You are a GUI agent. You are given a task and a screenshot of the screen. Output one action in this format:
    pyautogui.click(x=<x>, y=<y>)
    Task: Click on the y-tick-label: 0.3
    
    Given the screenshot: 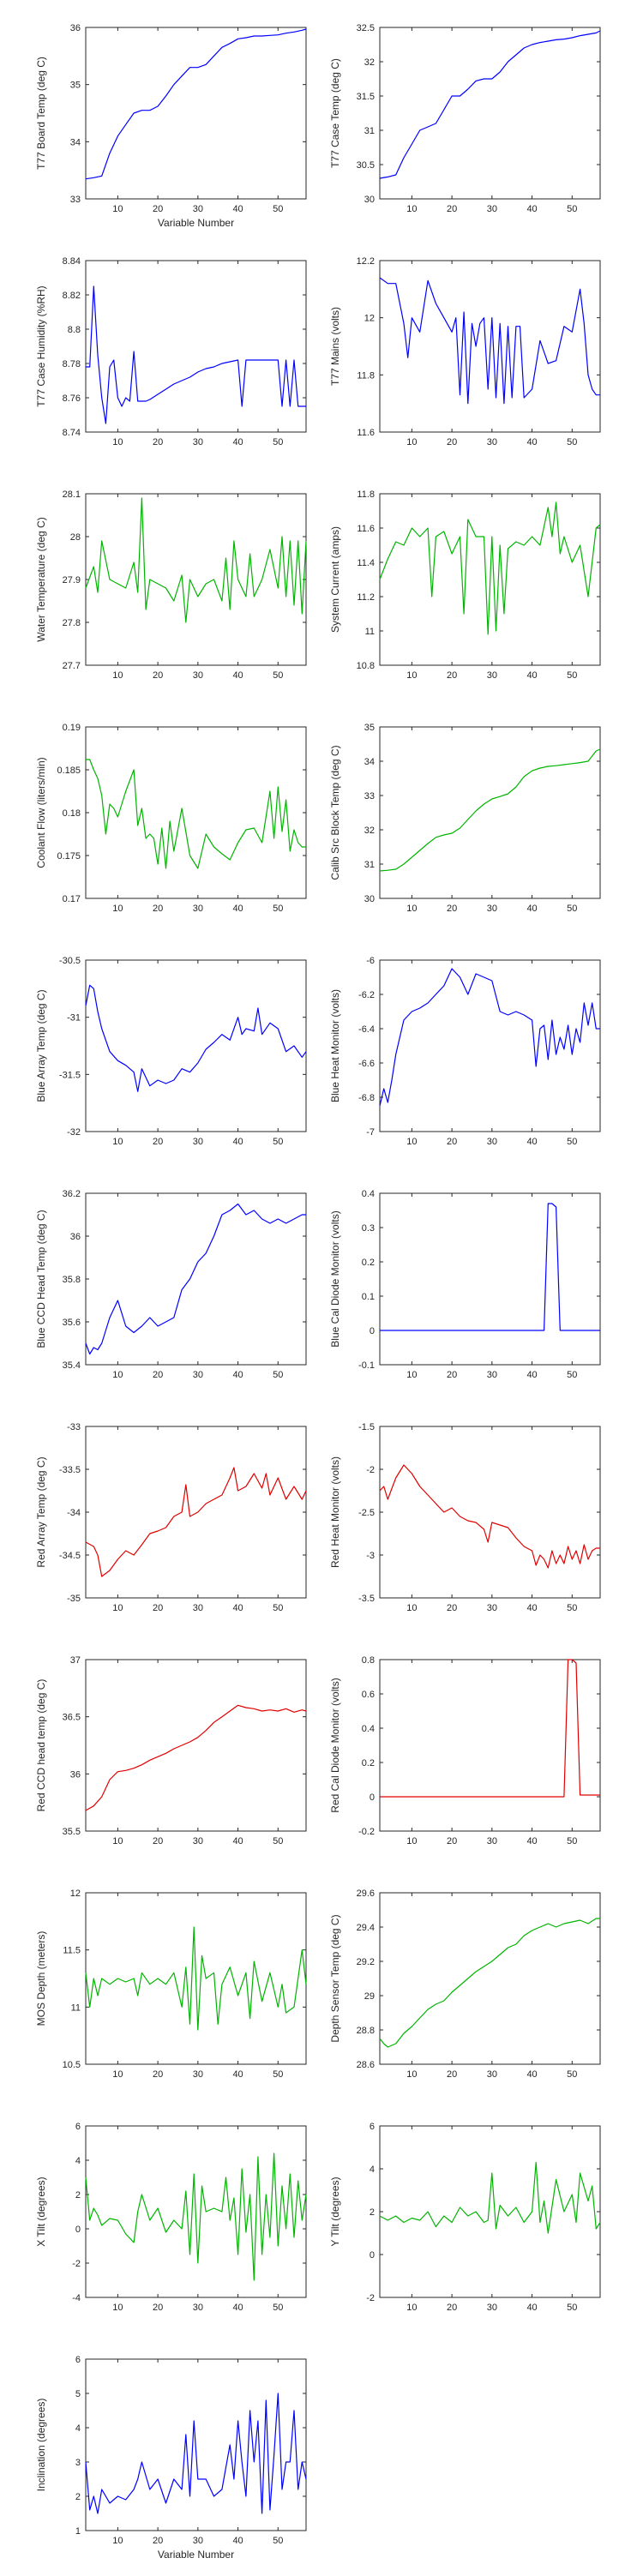 What is the action you would take?
    pyautogui.click(x=368, y=1228)
    